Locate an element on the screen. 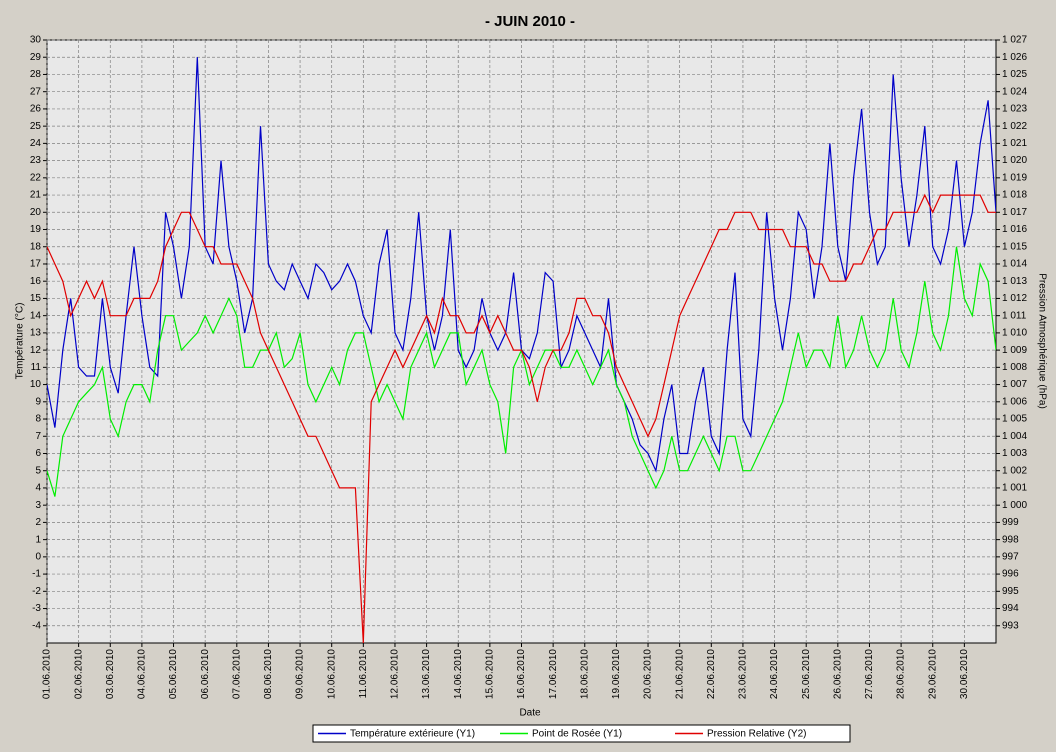 Image resolution: width=1056 pixels, height=752 pixels. y2-tick-label: 1 018 is located at coordinates (1014, 195).